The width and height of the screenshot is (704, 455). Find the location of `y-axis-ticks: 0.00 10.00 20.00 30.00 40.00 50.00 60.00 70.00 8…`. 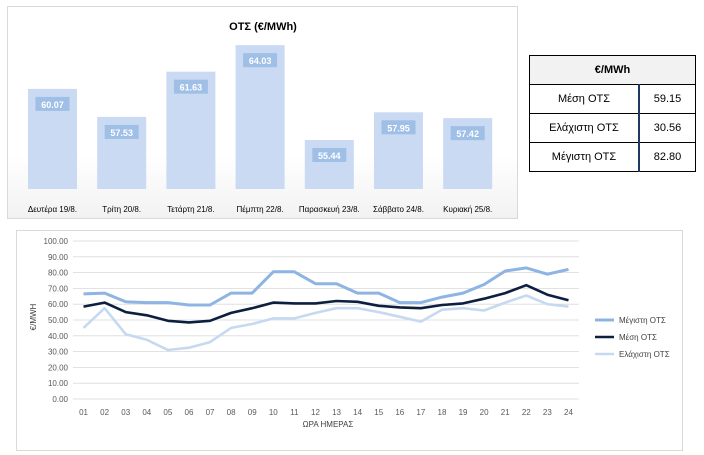

y-axis-ticks: 0.00 10.00 20.00 30.00 40.00 50.00 60.00 70.00 8… is located at coordinates (56, 320).